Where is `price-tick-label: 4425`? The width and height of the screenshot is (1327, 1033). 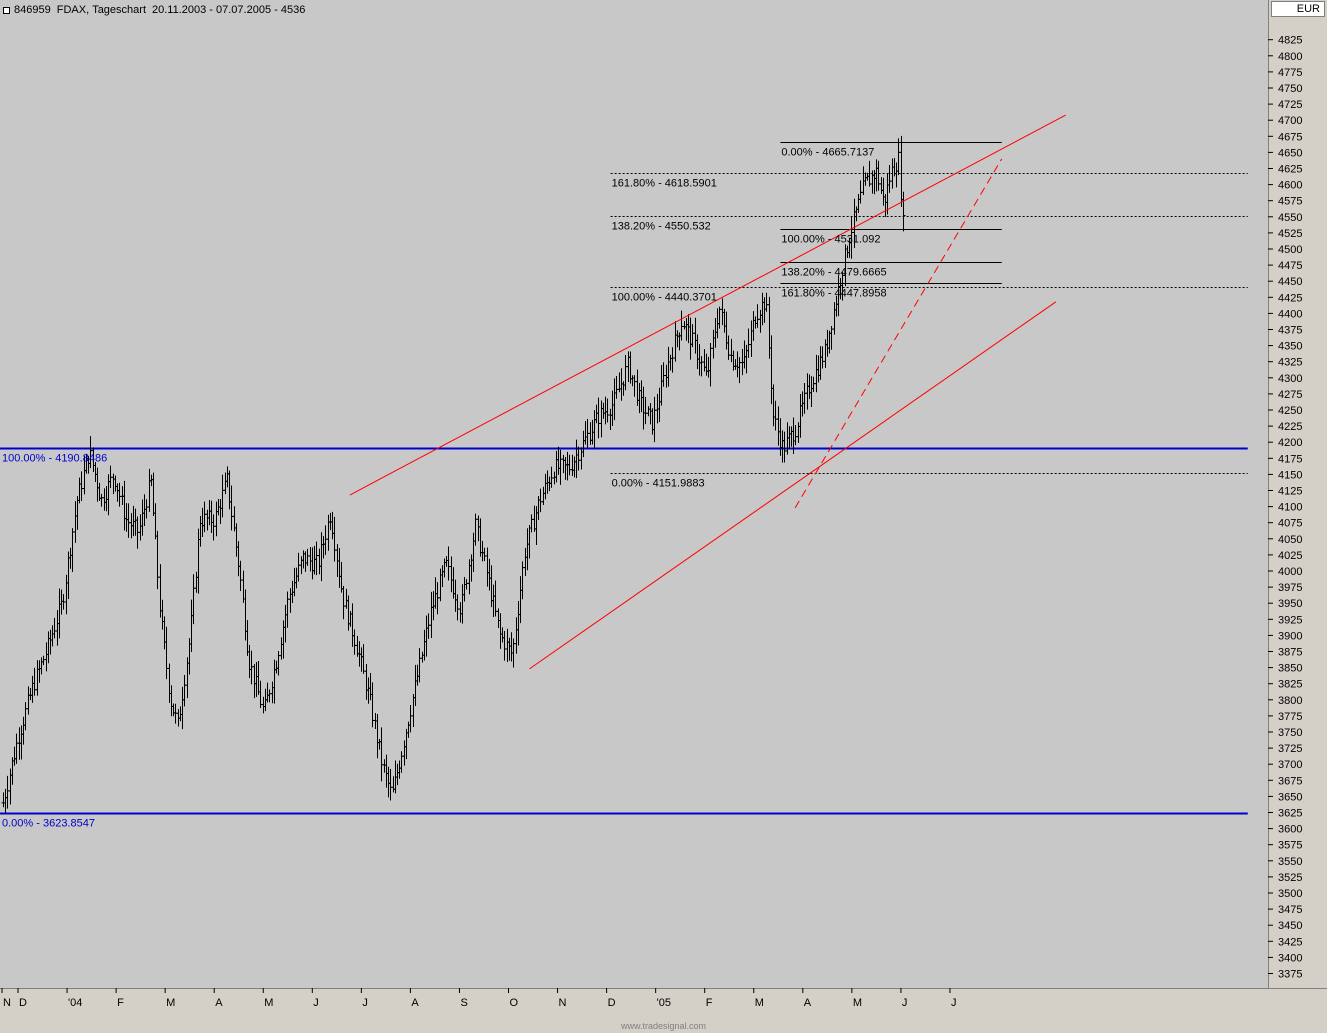 price-tick-label: 4425 is located at coordinates (1290, 298).